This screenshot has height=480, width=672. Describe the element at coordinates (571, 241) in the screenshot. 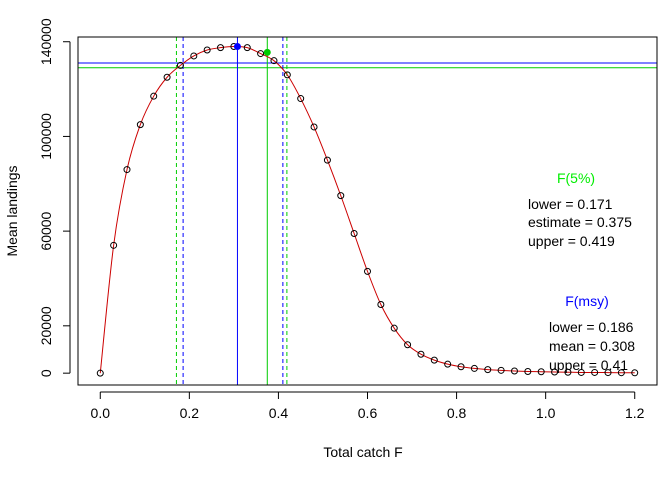

I see `f5-upper: upper = 0.419` at that location.